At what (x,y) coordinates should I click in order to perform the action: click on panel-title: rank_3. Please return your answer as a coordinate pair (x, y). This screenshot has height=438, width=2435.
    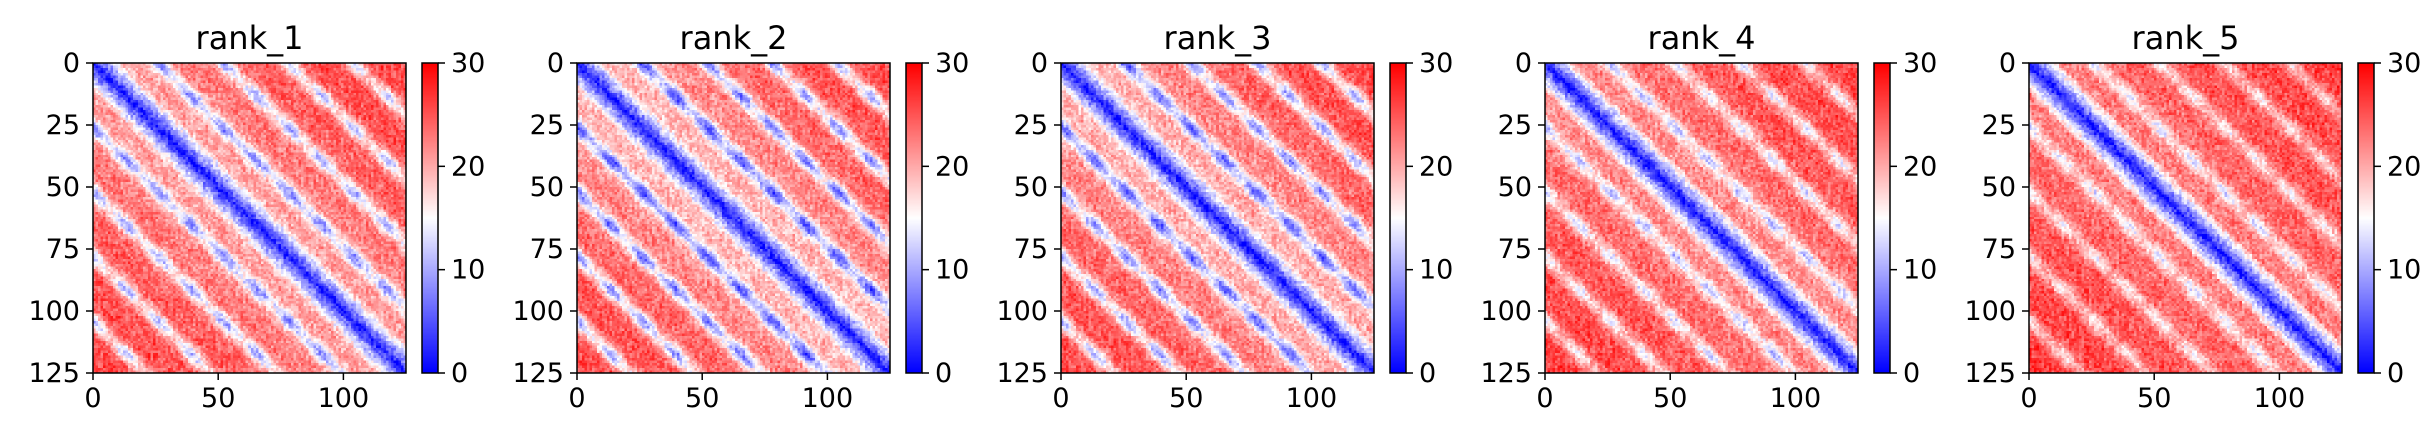
    Looking at the image, I should click on (1218, 38).